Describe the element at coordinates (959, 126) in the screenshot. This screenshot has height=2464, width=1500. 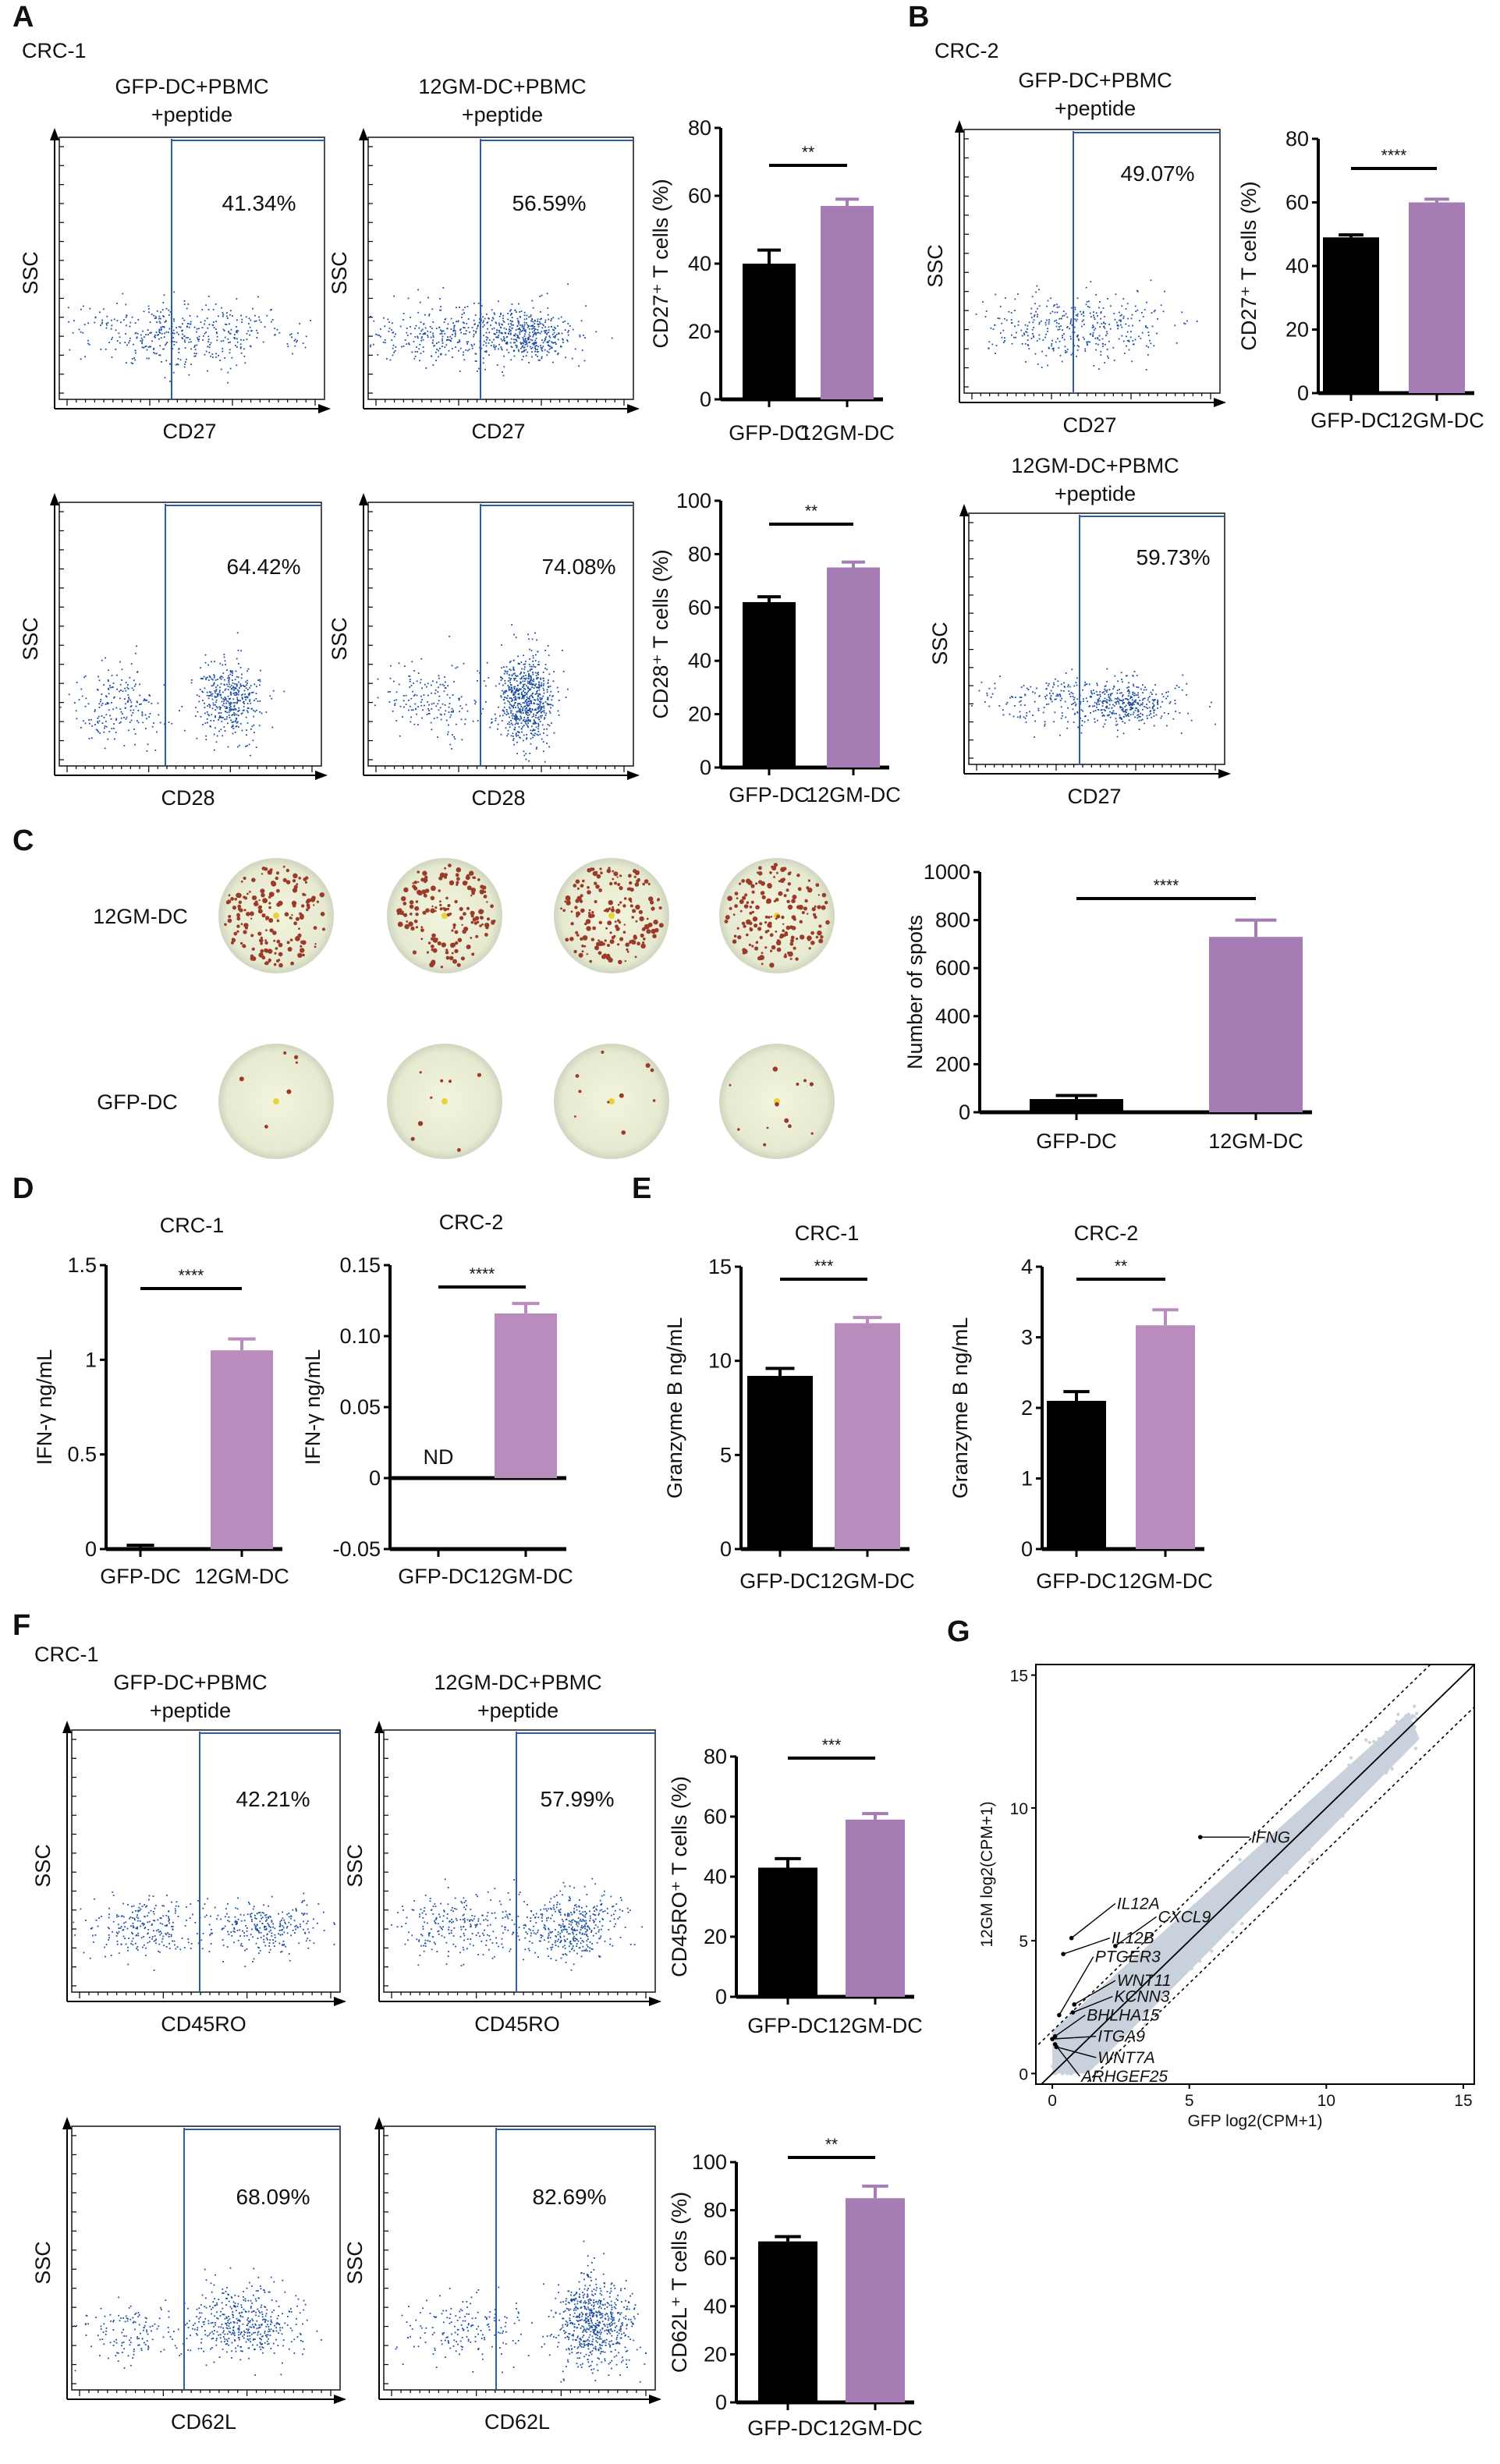
I see `y-axis-arrow-icon` at that location.